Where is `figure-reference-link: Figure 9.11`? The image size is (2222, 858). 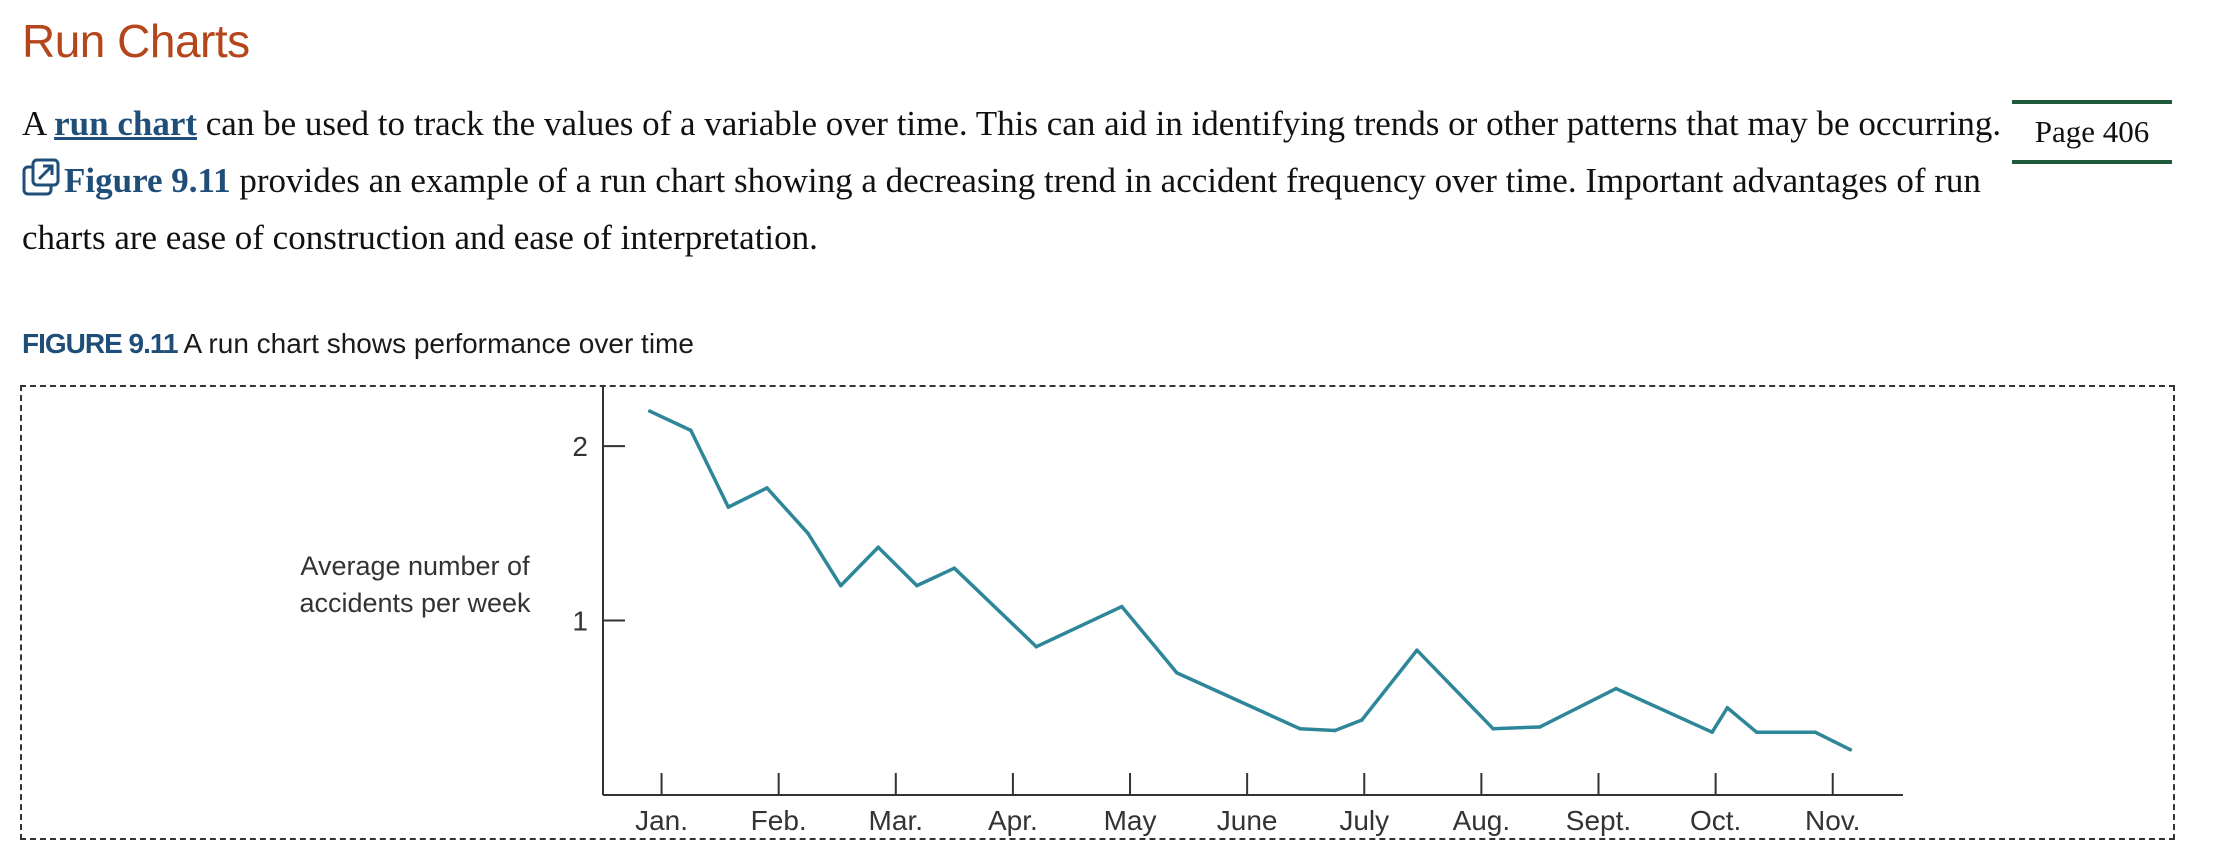 figure-reference-link: Figure 9.11 is located at coordinates (126, 179).